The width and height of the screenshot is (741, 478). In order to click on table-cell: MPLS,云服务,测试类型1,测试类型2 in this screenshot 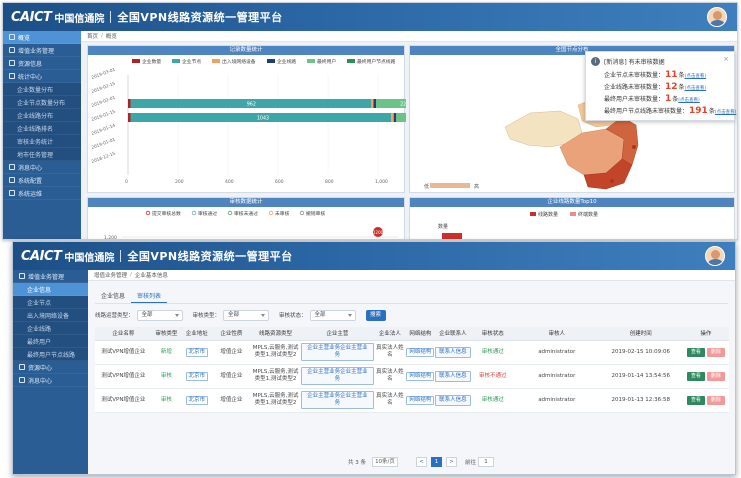, I will do `click(275, 352)`.